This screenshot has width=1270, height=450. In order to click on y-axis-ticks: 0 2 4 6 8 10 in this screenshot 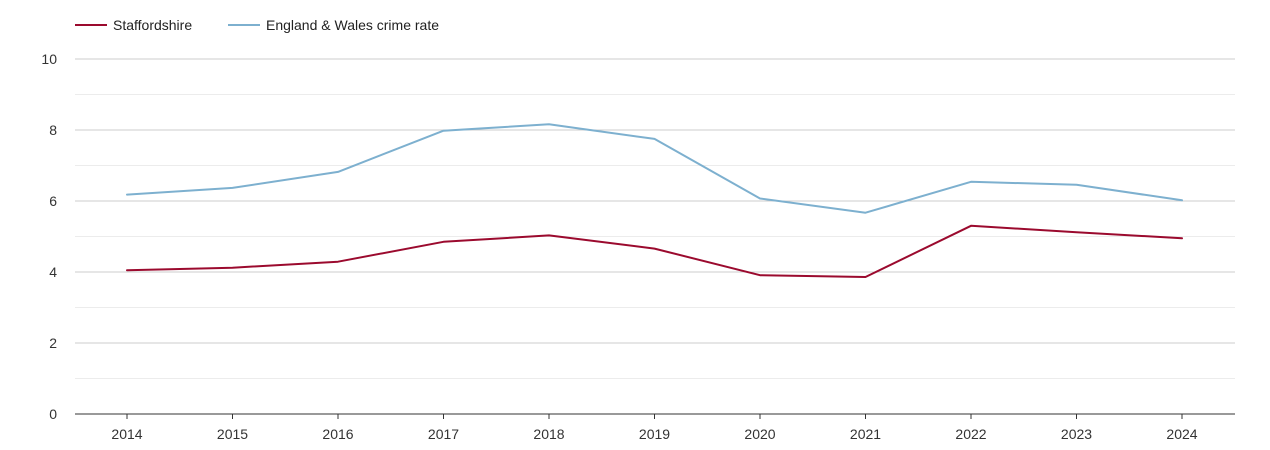, I will do `click(49, 236)`.